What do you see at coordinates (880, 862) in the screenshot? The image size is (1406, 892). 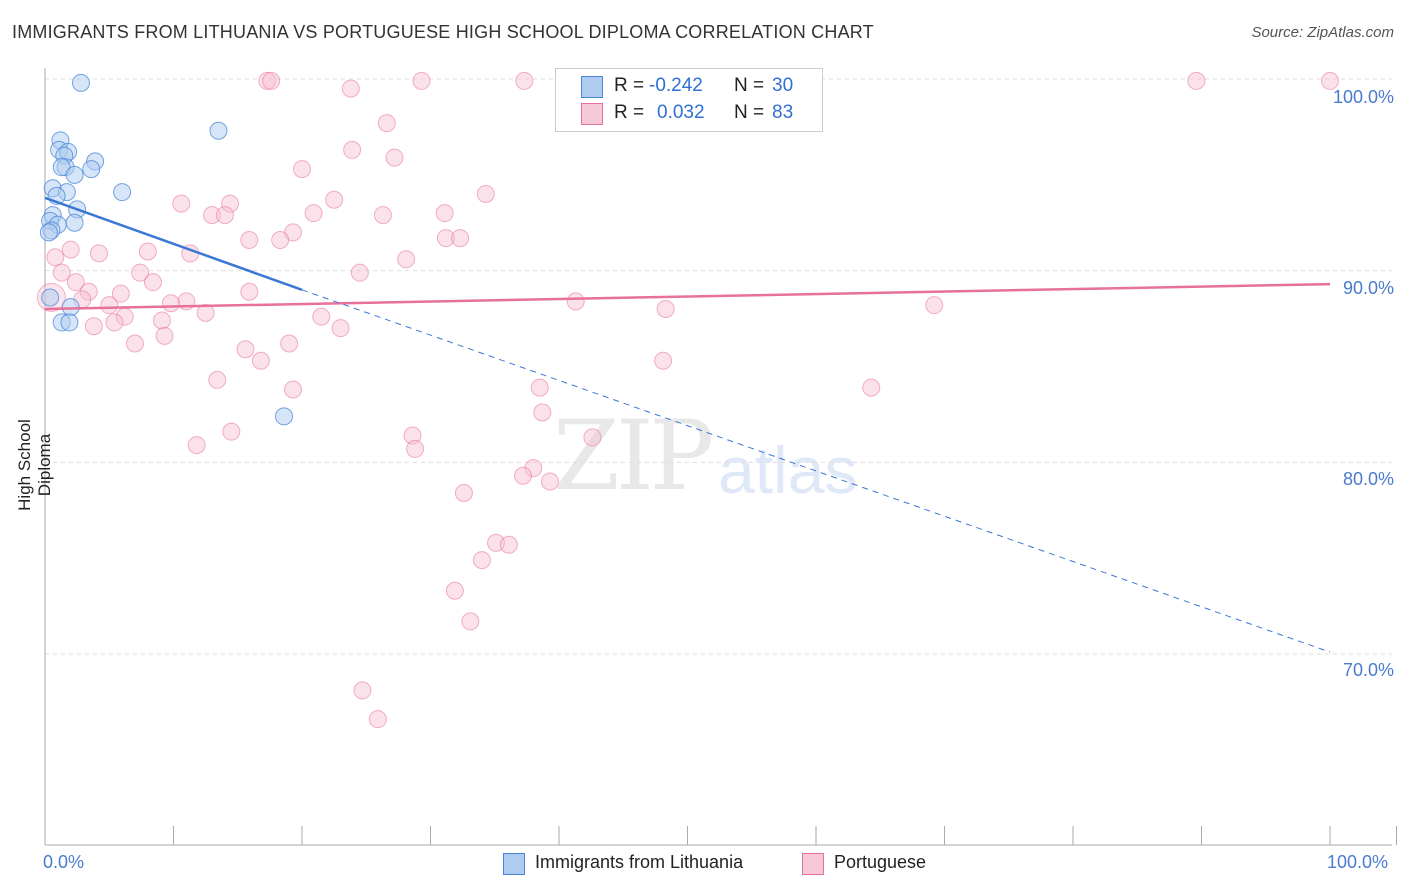 I see `bottom-legend-portuguese: Portuguese` at bounding box center [880, 862].